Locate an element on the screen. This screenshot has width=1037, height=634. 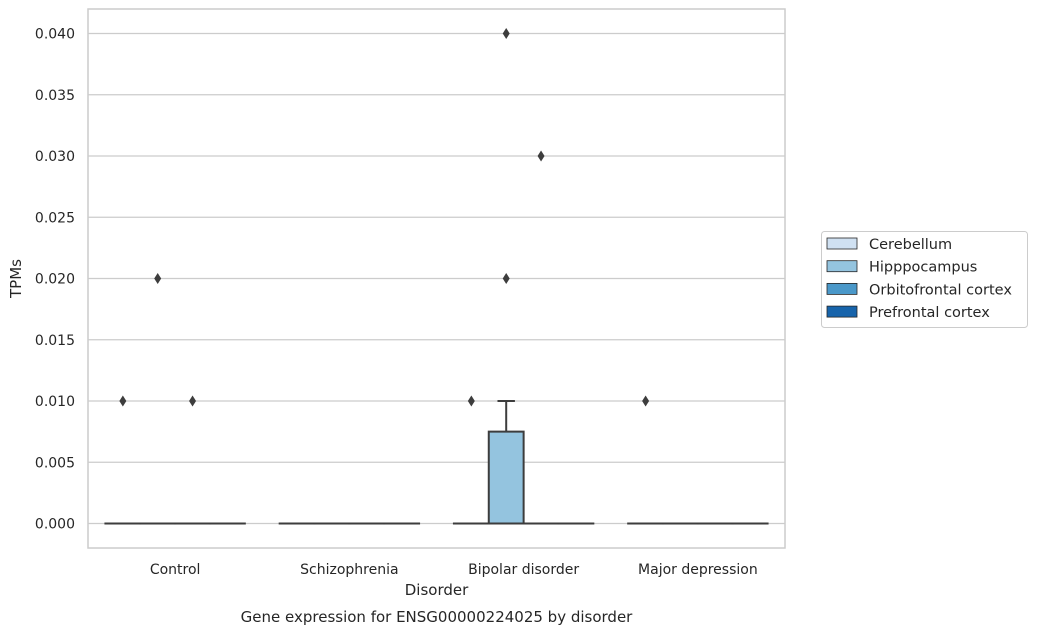
y-tick-label: 0.000 is located at coordinates (55, 525).